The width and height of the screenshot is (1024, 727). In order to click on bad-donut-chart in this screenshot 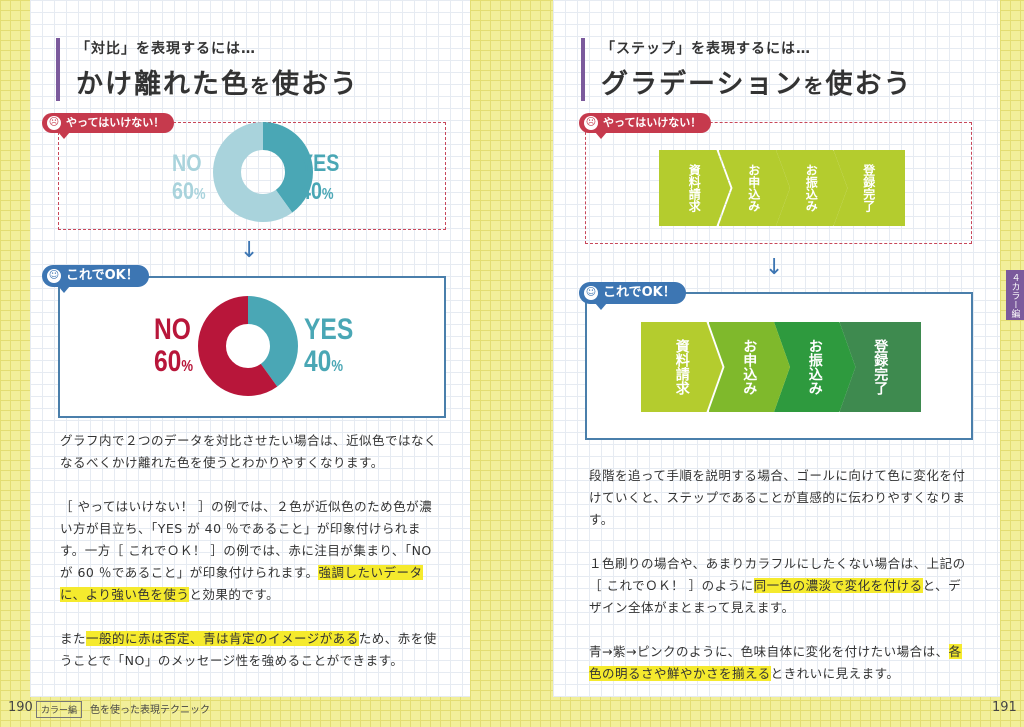, I will do `click(263, 172)`.